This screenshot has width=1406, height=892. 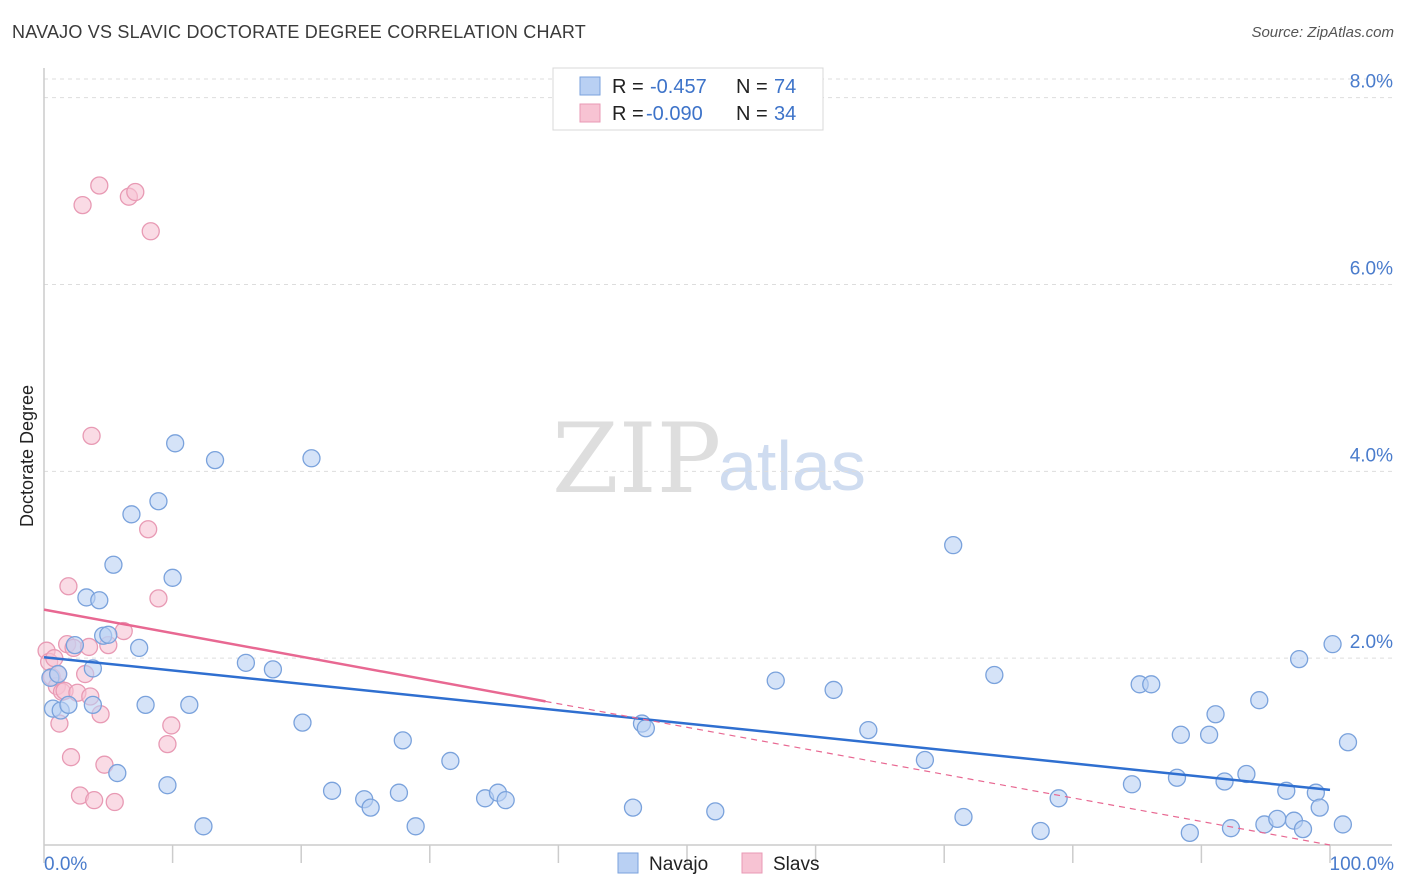 I want to click on y-tick-labels: 2.0% 4.0% 6.0% 8.0%, so click(x=1371, y=362).